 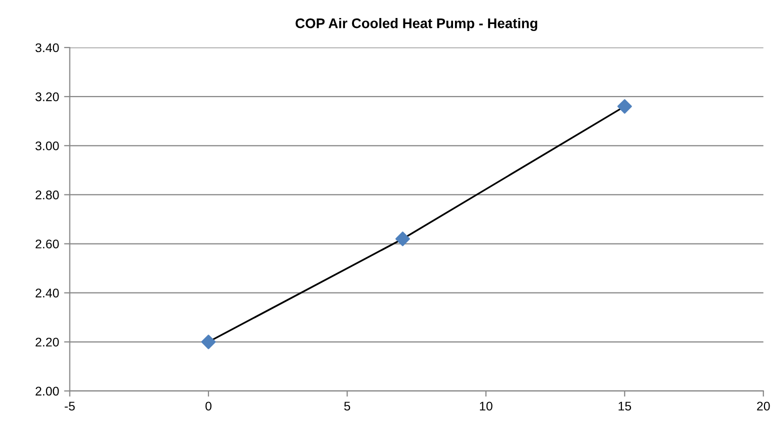 I want to click on y-tick-label: 2.00, so click(x=47, y=391).